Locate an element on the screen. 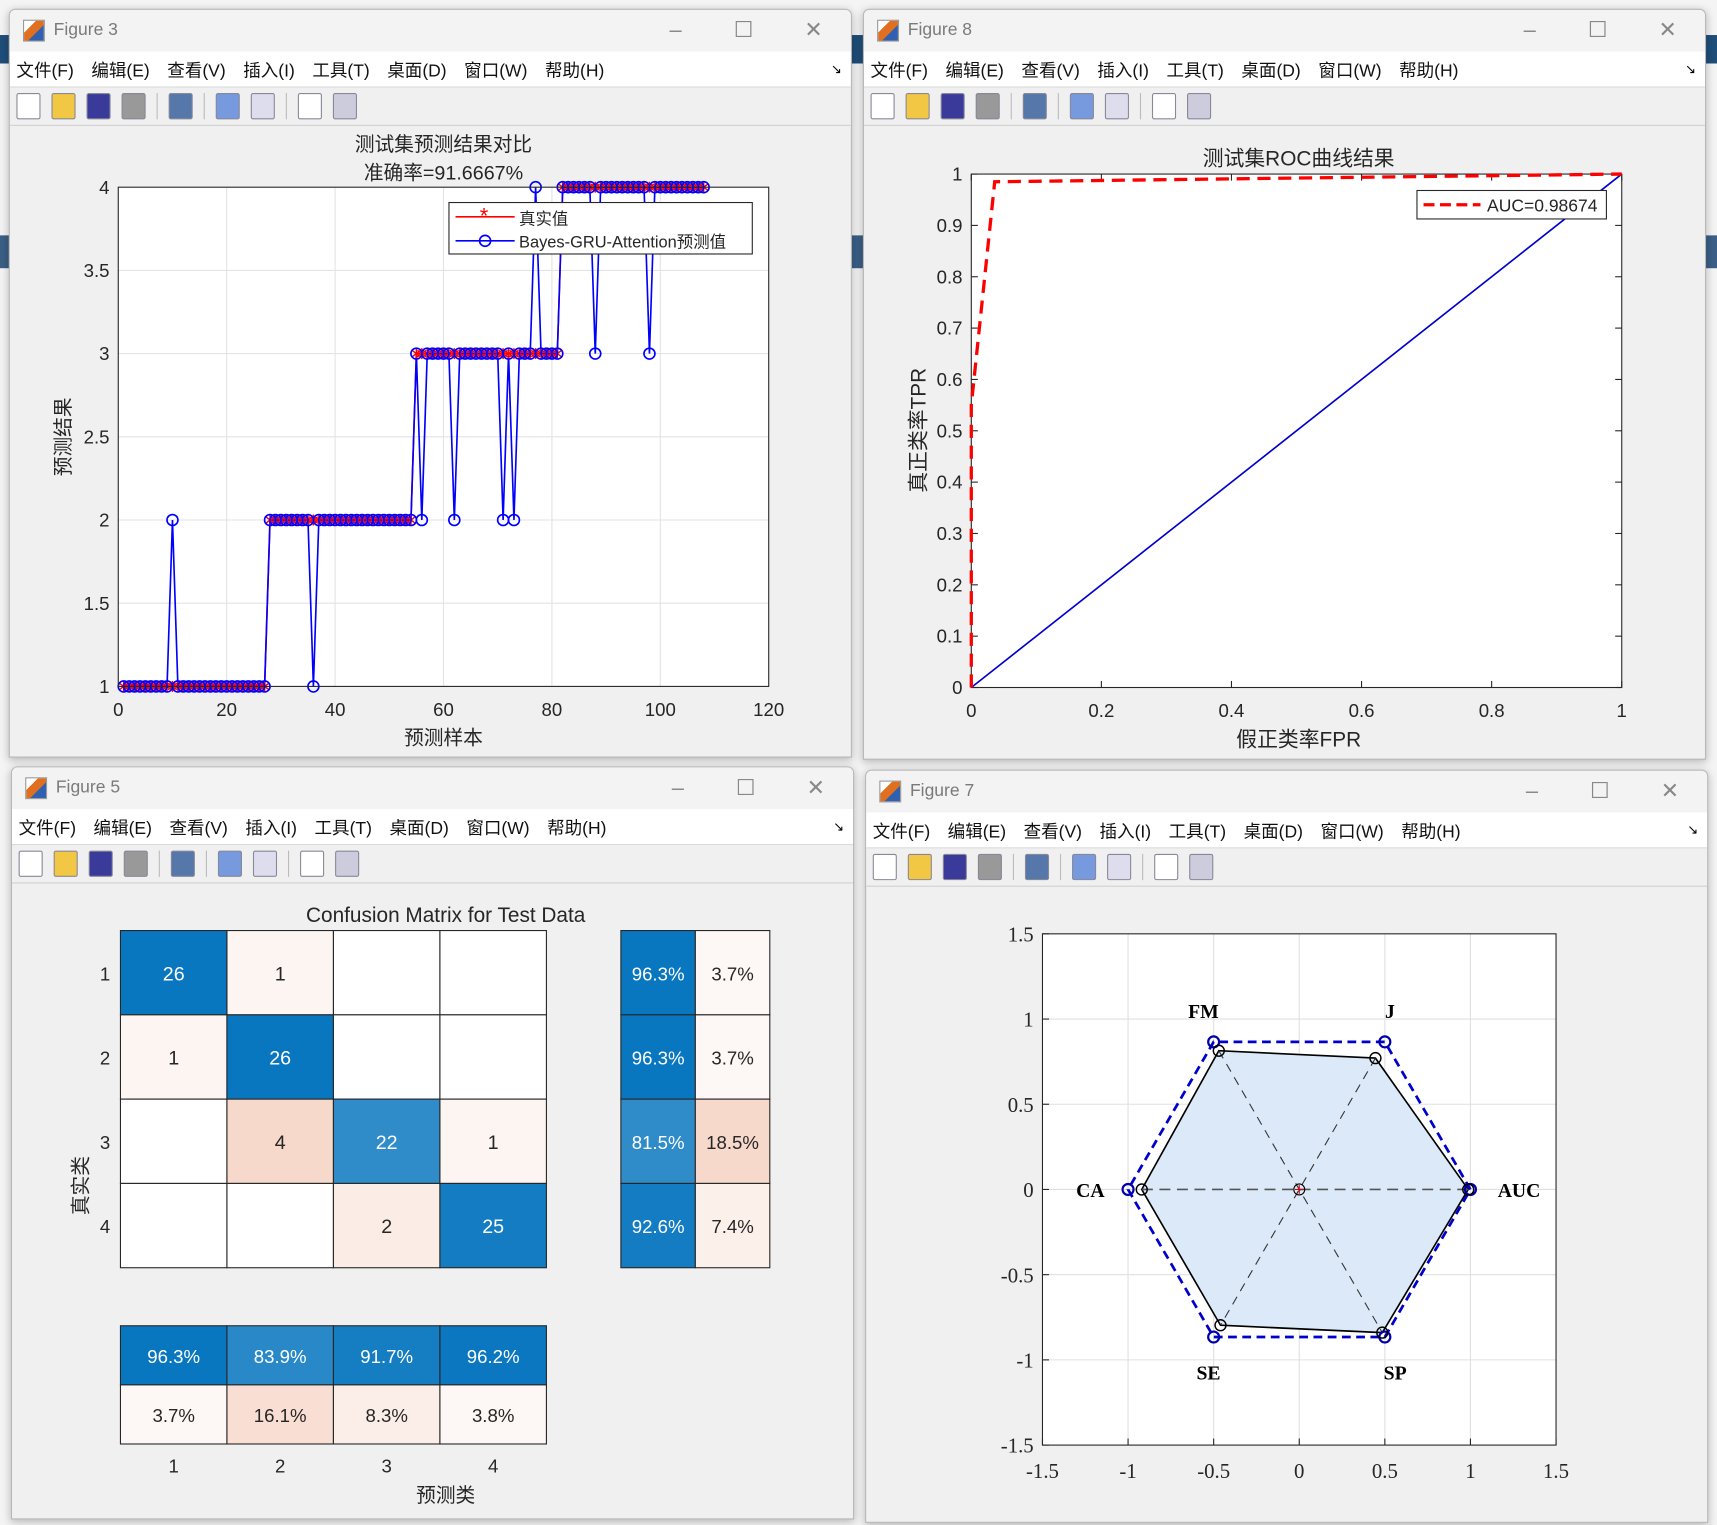  y-tick-label: -1.5 is located at coordinates (1017, 1446).